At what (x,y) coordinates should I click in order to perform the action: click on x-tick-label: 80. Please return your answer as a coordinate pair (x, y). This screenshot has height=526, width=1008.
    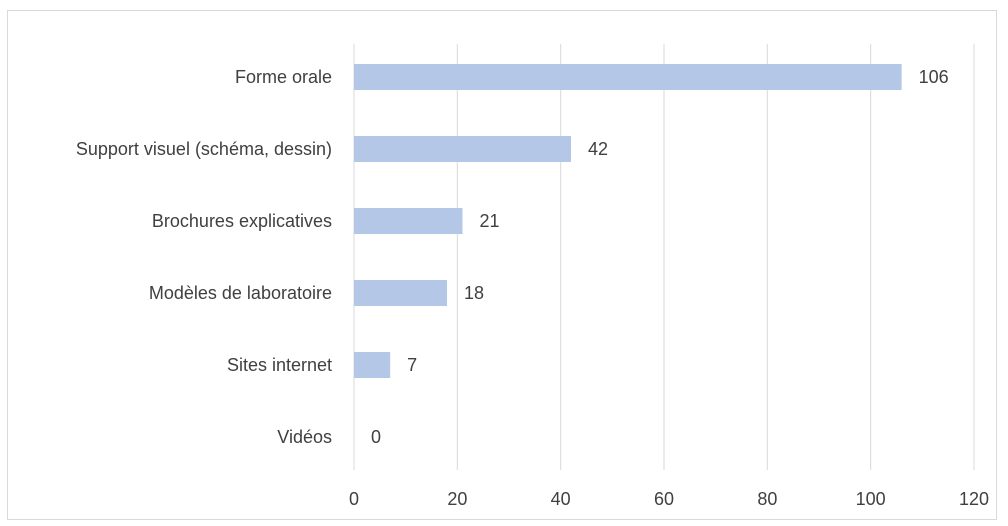
    Looking at the image, I should click on (767, 499).